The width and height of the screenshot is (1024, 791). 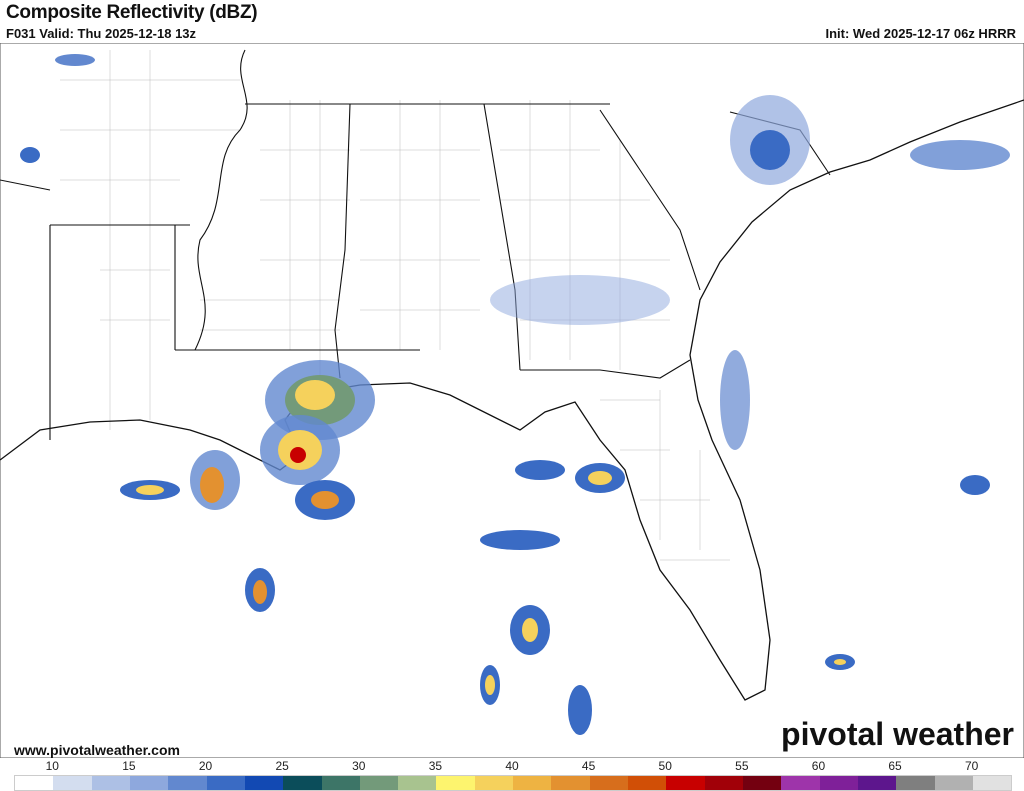 What do you see at coordinates (895, 766) in the screenshot?
I see `colorbar-tick: 65` at bounding box center [895, 766].